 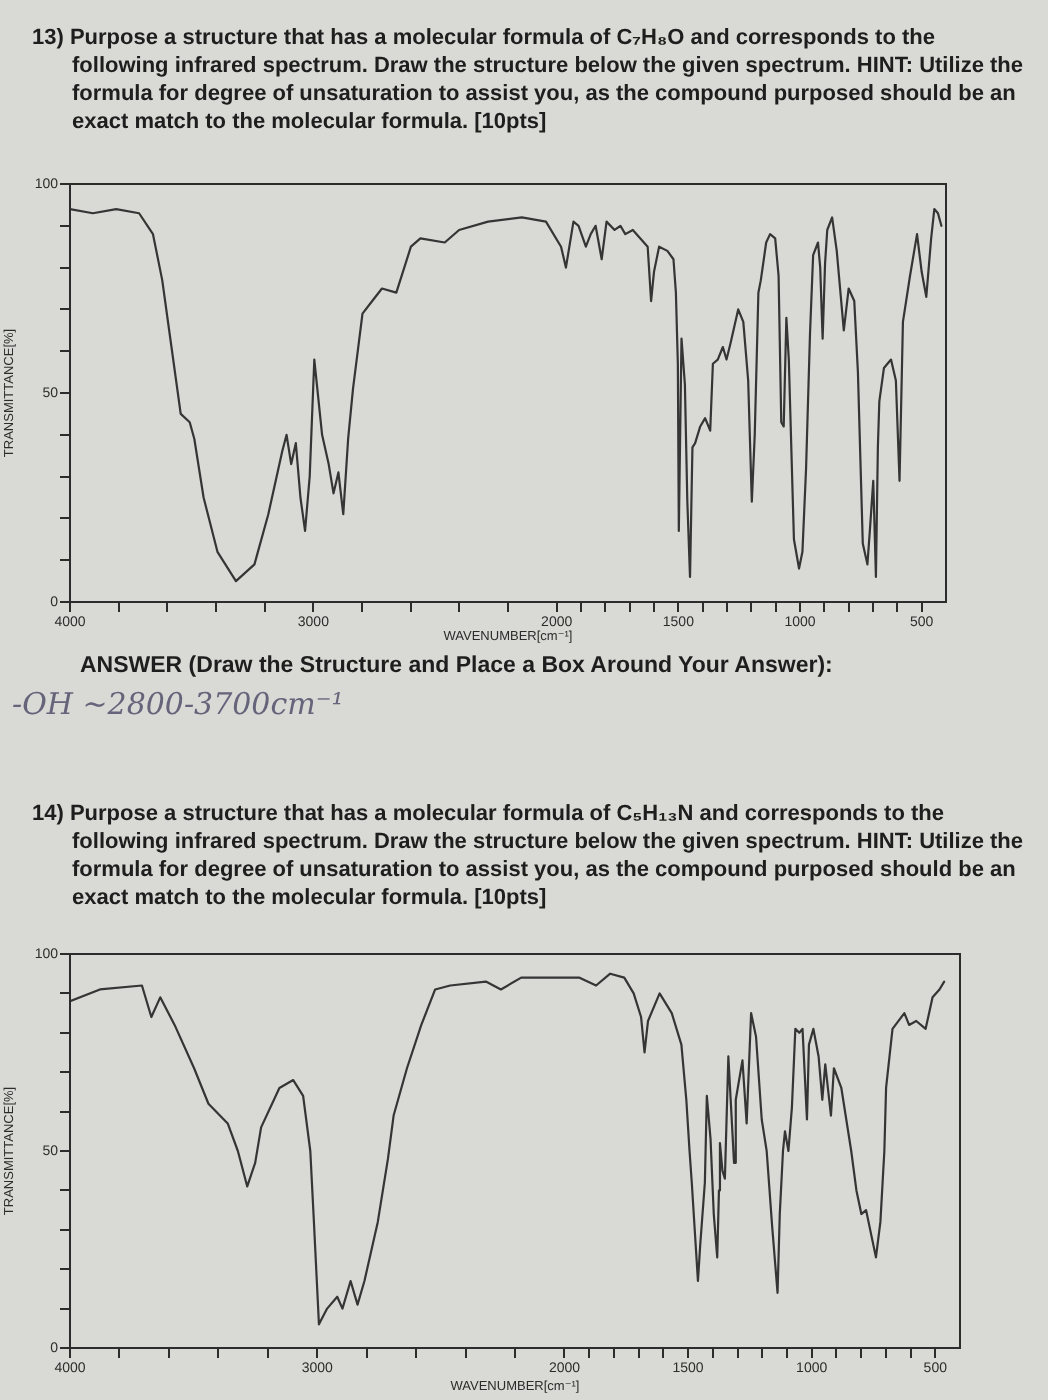 What do you see at coordinates (178, 704) in the screenshot?
I see `text: -OH ~2800-3700cm⁻¹` at bounding box center [178, 704].